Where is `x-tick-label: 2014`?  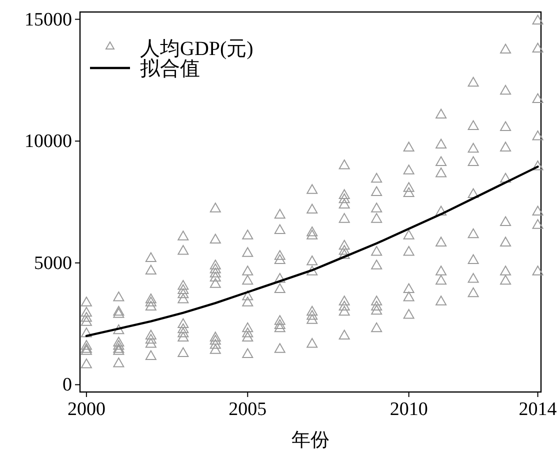 x-tick-label: 2014 is located at coordinates (538, 409).